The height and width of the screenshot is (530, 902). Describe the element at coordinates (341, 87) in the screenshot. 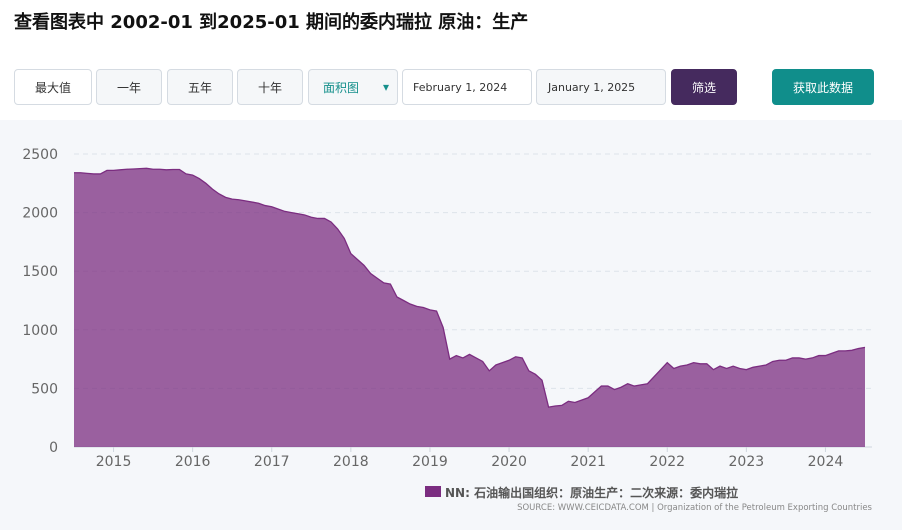

I see `chart-type: 面积图` at that location.